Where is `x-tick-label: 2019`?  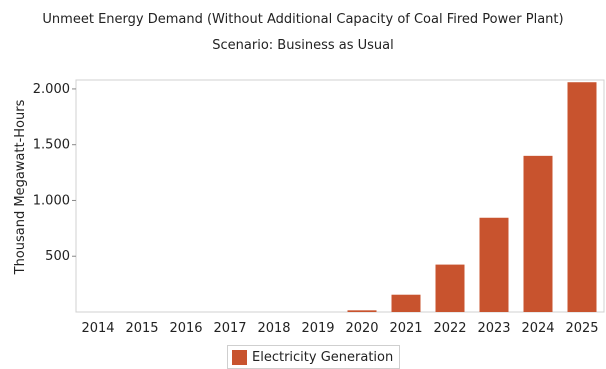 x-tick-label: 2019 is located at coordinates (317, 328).